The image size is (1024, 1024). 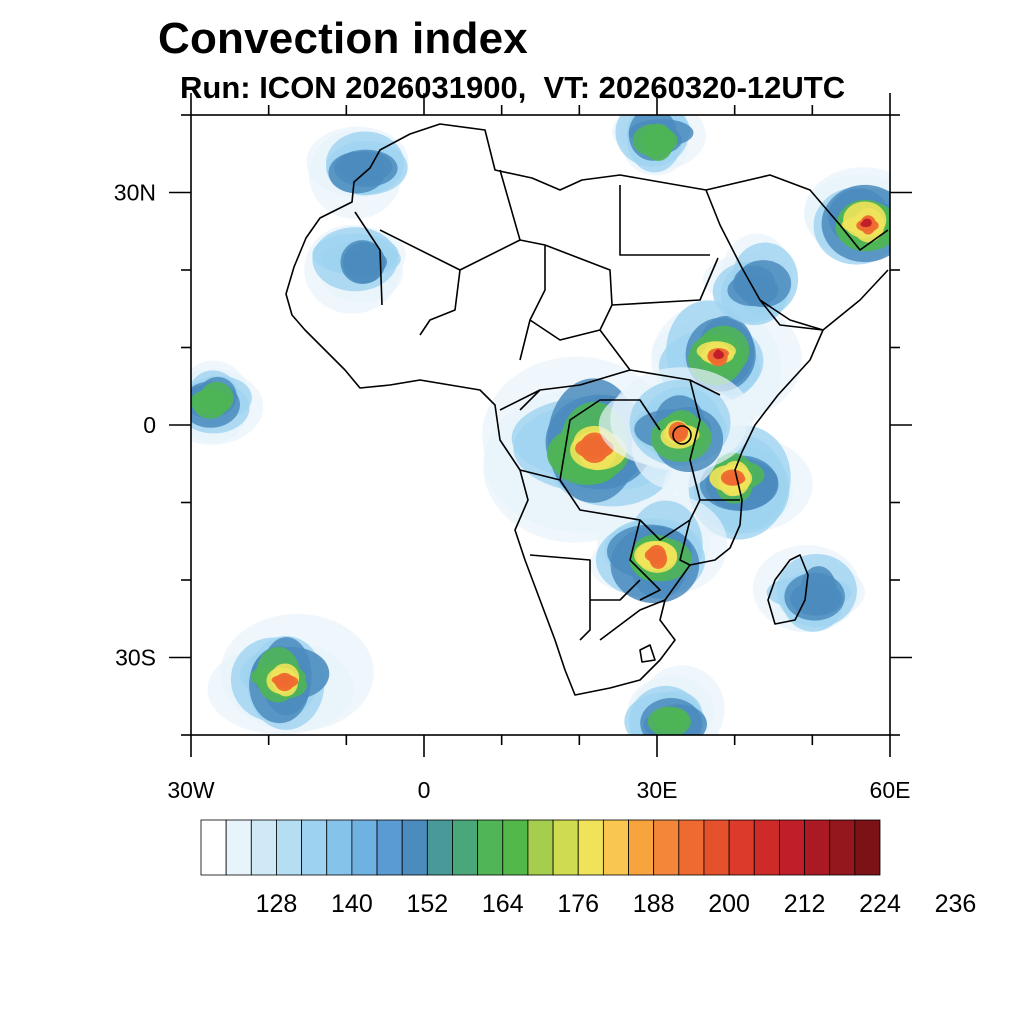 What do you see at coordinates (880, 904) in the screenshot?
I see `colorbar-label: 224` at bounding box center [880, 904].